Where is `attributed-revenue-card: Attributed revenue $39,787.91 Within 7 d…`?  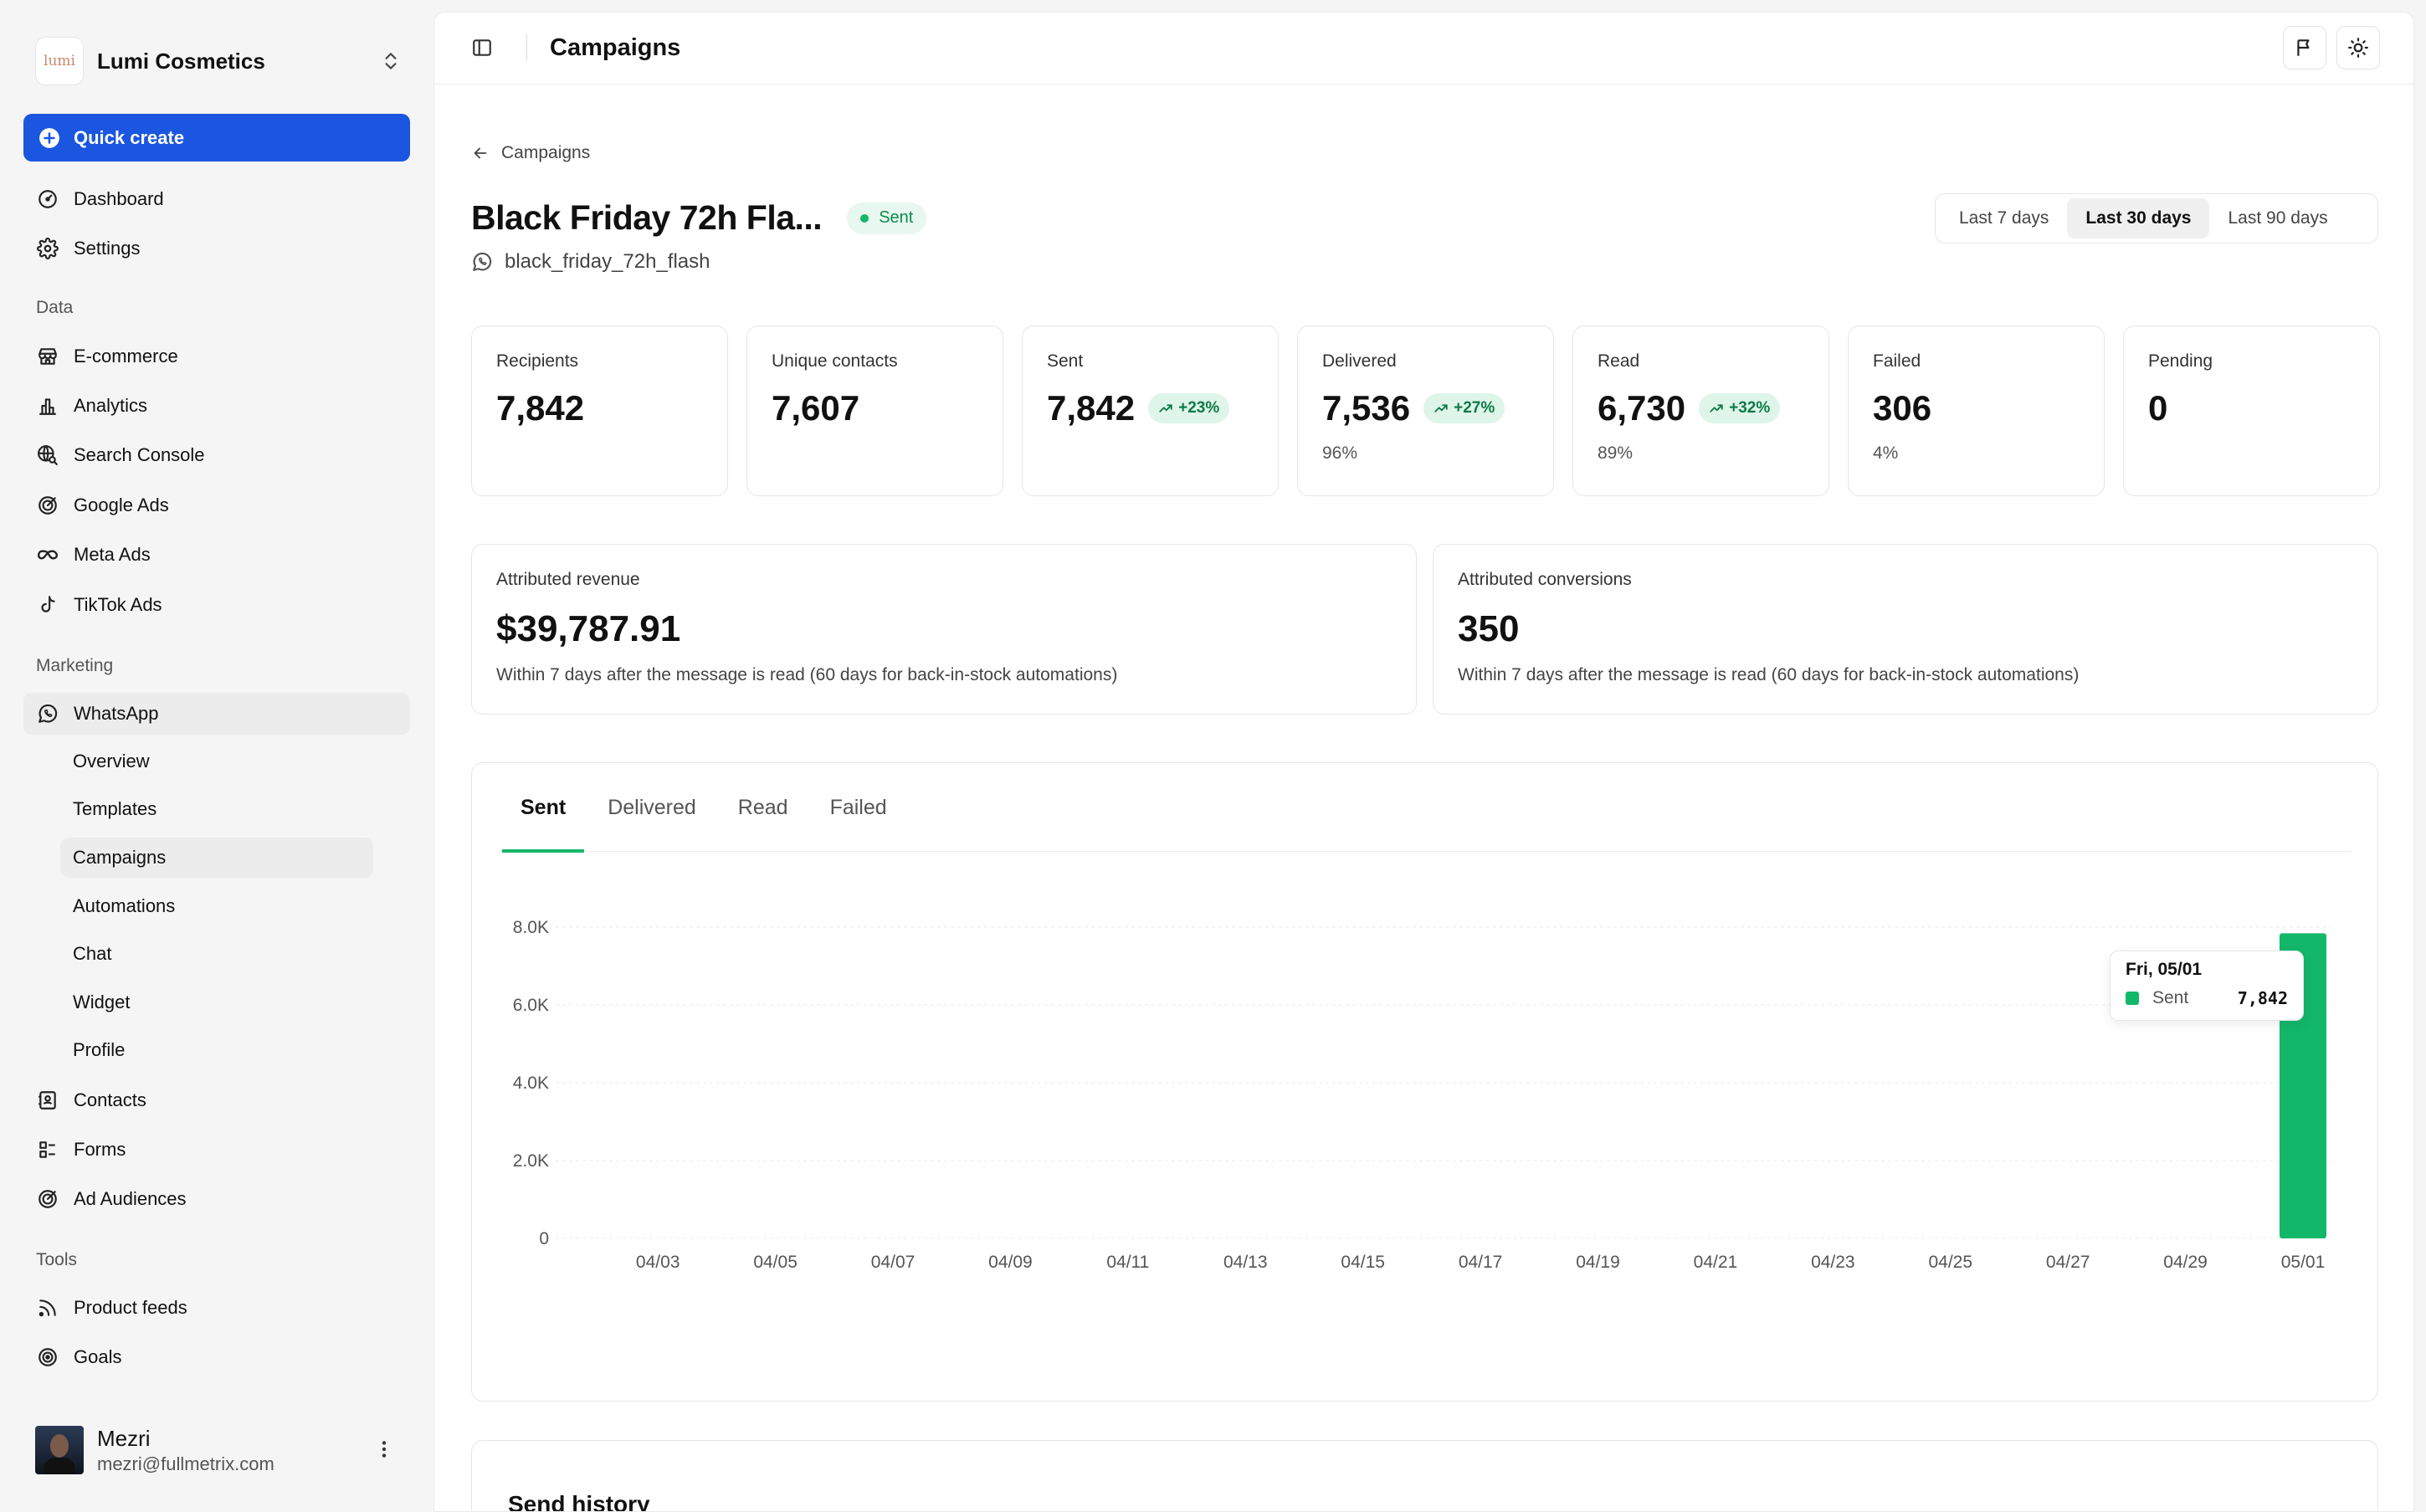
attributed-revenue-card: Attributed revenue $39,787.91 Within 7 d… is located at coordinates (944, 629).